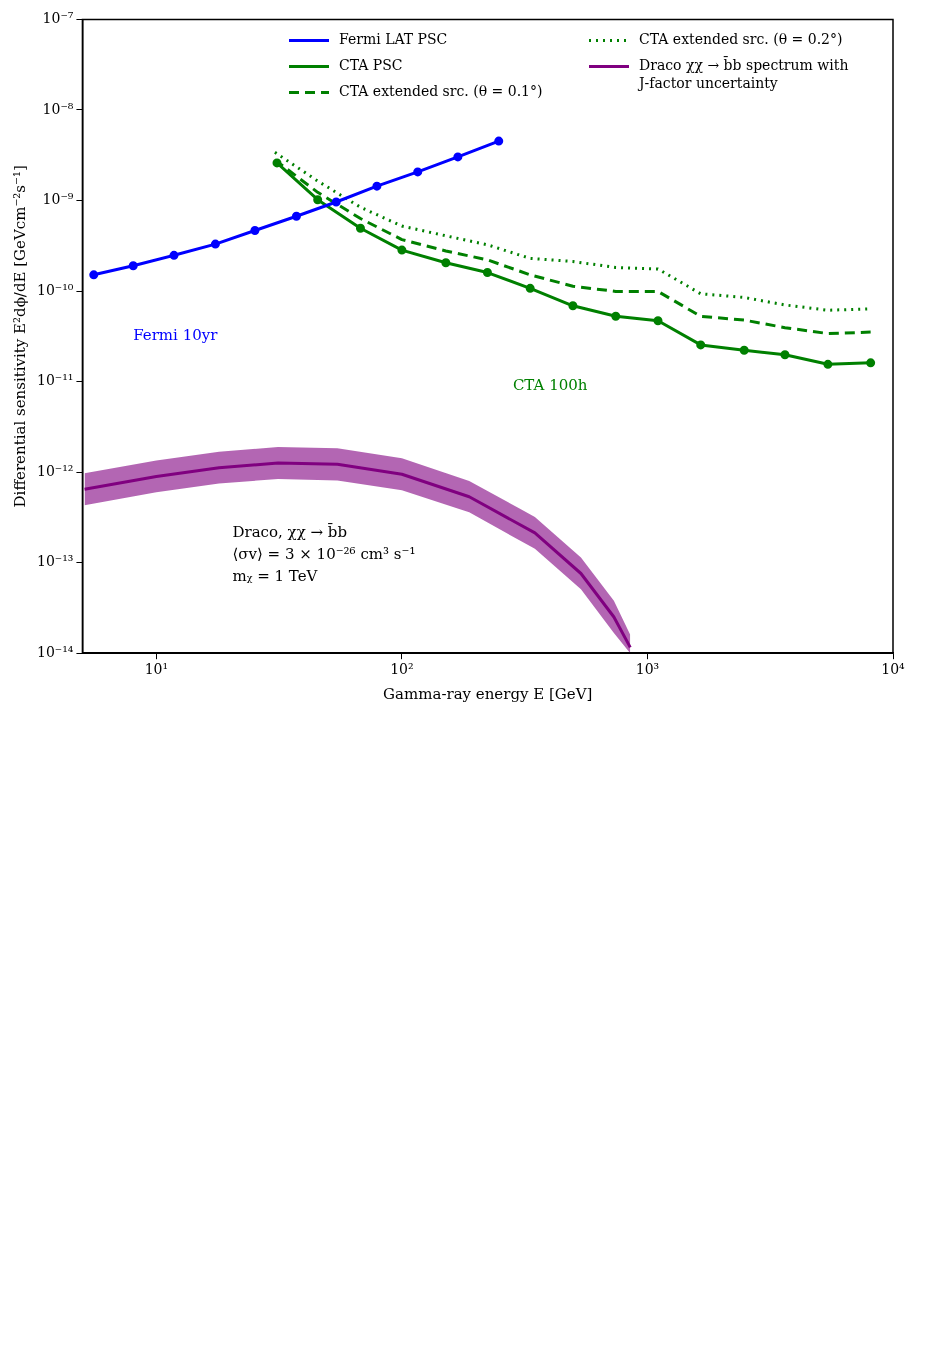  Describe the element at coordinates (290, 532) in the screenshot. I see `annotation: Draco, χχ → b̄b` at that location.